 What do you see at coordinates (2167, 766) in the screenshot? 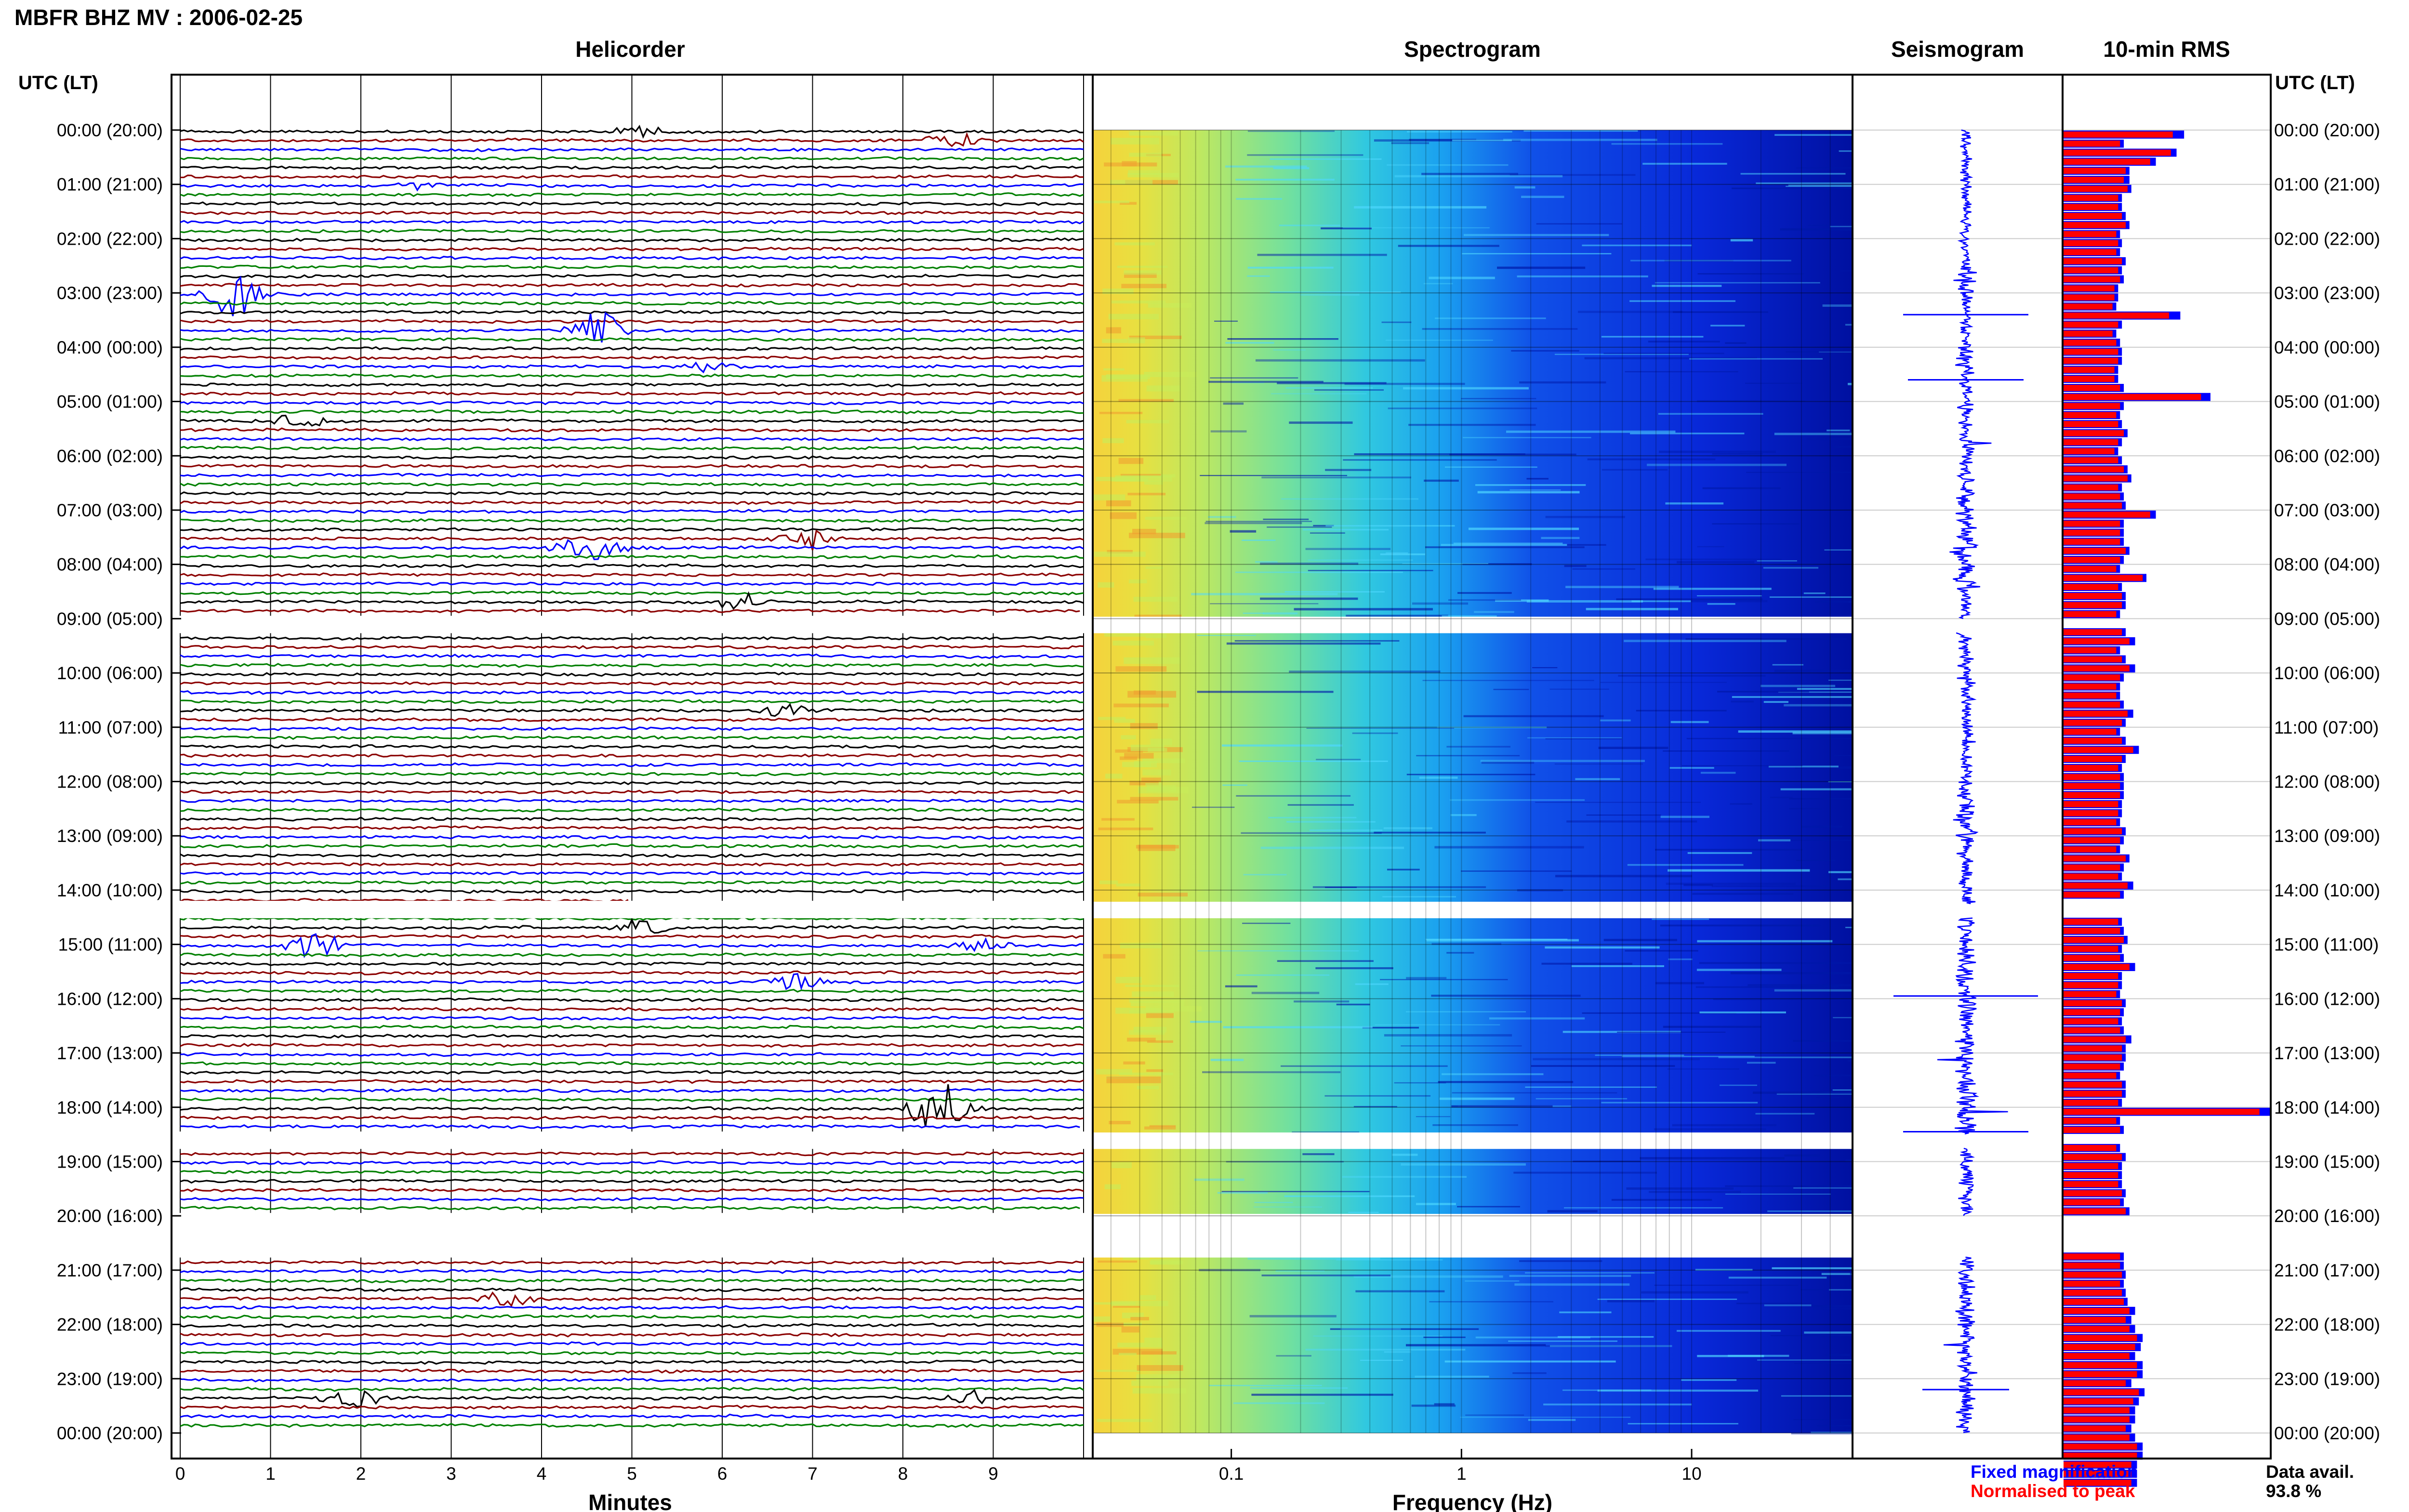
I see `rms-frame` at bounding box center [2167, 766].